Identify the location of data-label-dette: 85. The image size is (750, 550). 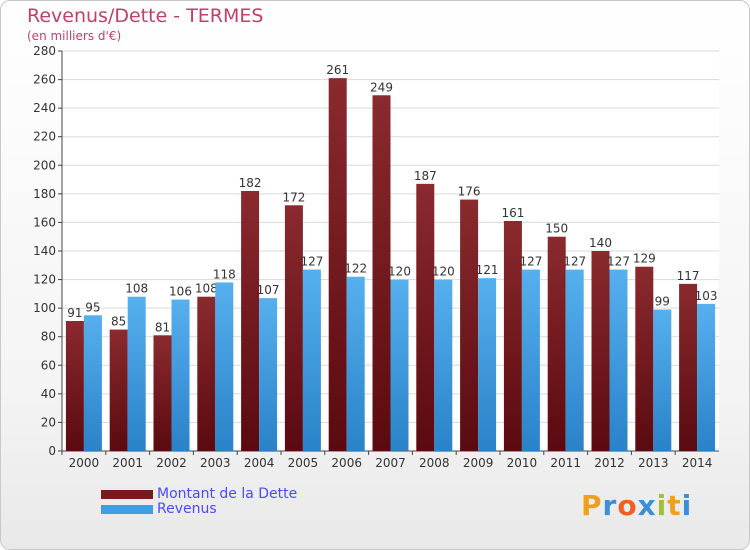
(118, 322).